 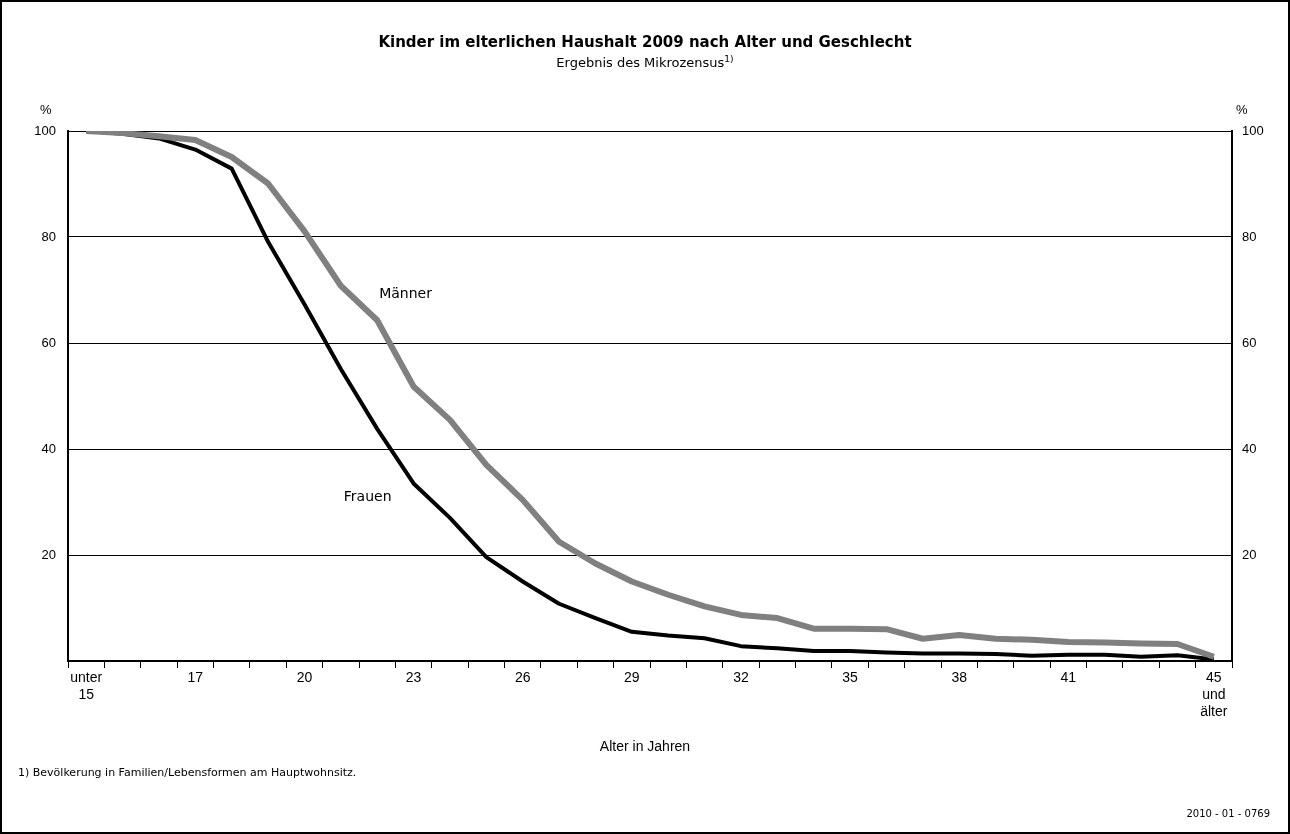 I want to click on y2-tick-label: 80, so click(x=1249, y=236).